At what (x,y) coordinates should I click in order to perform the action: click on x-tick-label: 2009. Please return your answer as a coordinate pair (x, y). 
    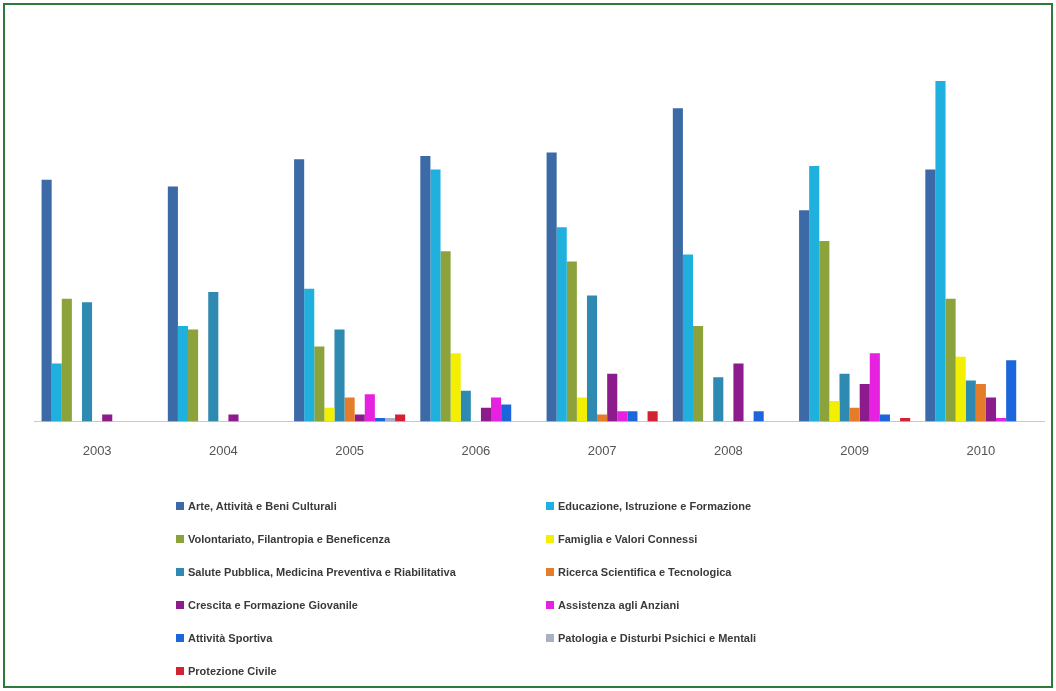
    Looking at the image, I should click on (855, 450).